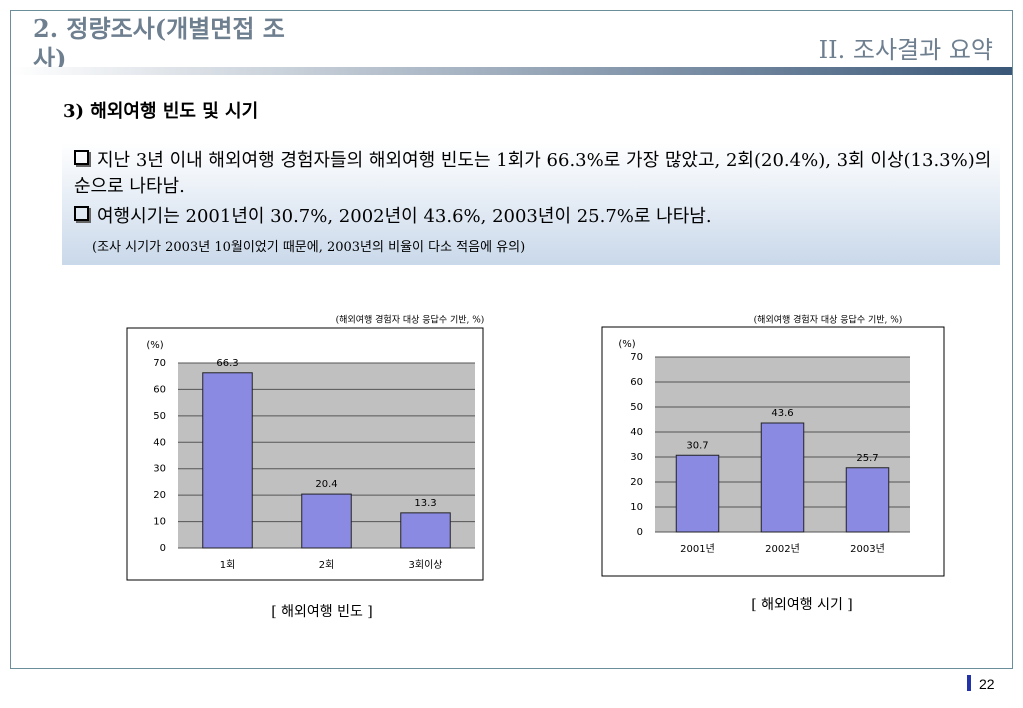 The width and height of the screenshot is (1023, 708). What do you see at coordinates (161, 111) in the screenshot?
I see `subheading: 3) 해외여행 빈도 및 시기` at bounding box center [161, 111].